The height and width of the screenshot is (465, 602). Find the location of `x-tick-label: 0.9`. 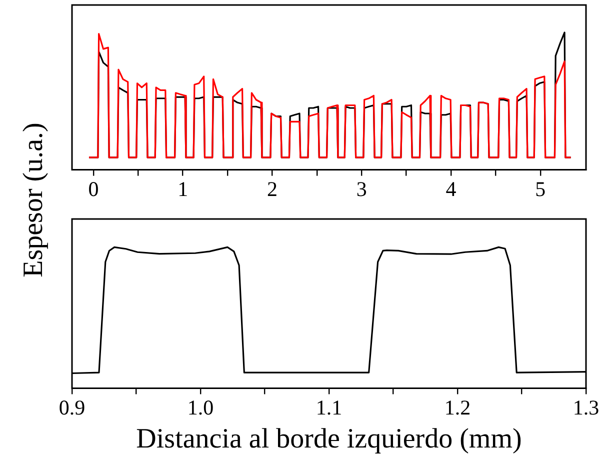

x-tick-label: 0.9 is located at coordinates (72, 407).